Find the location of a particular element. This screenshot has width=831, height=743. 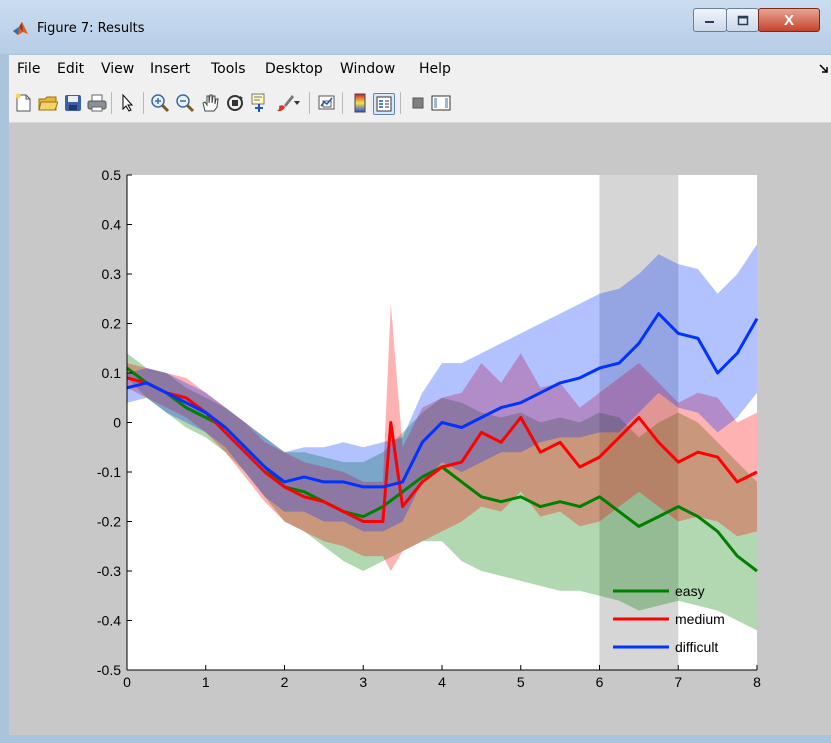

data-cursor-icon is located at coordinates (260, 103).